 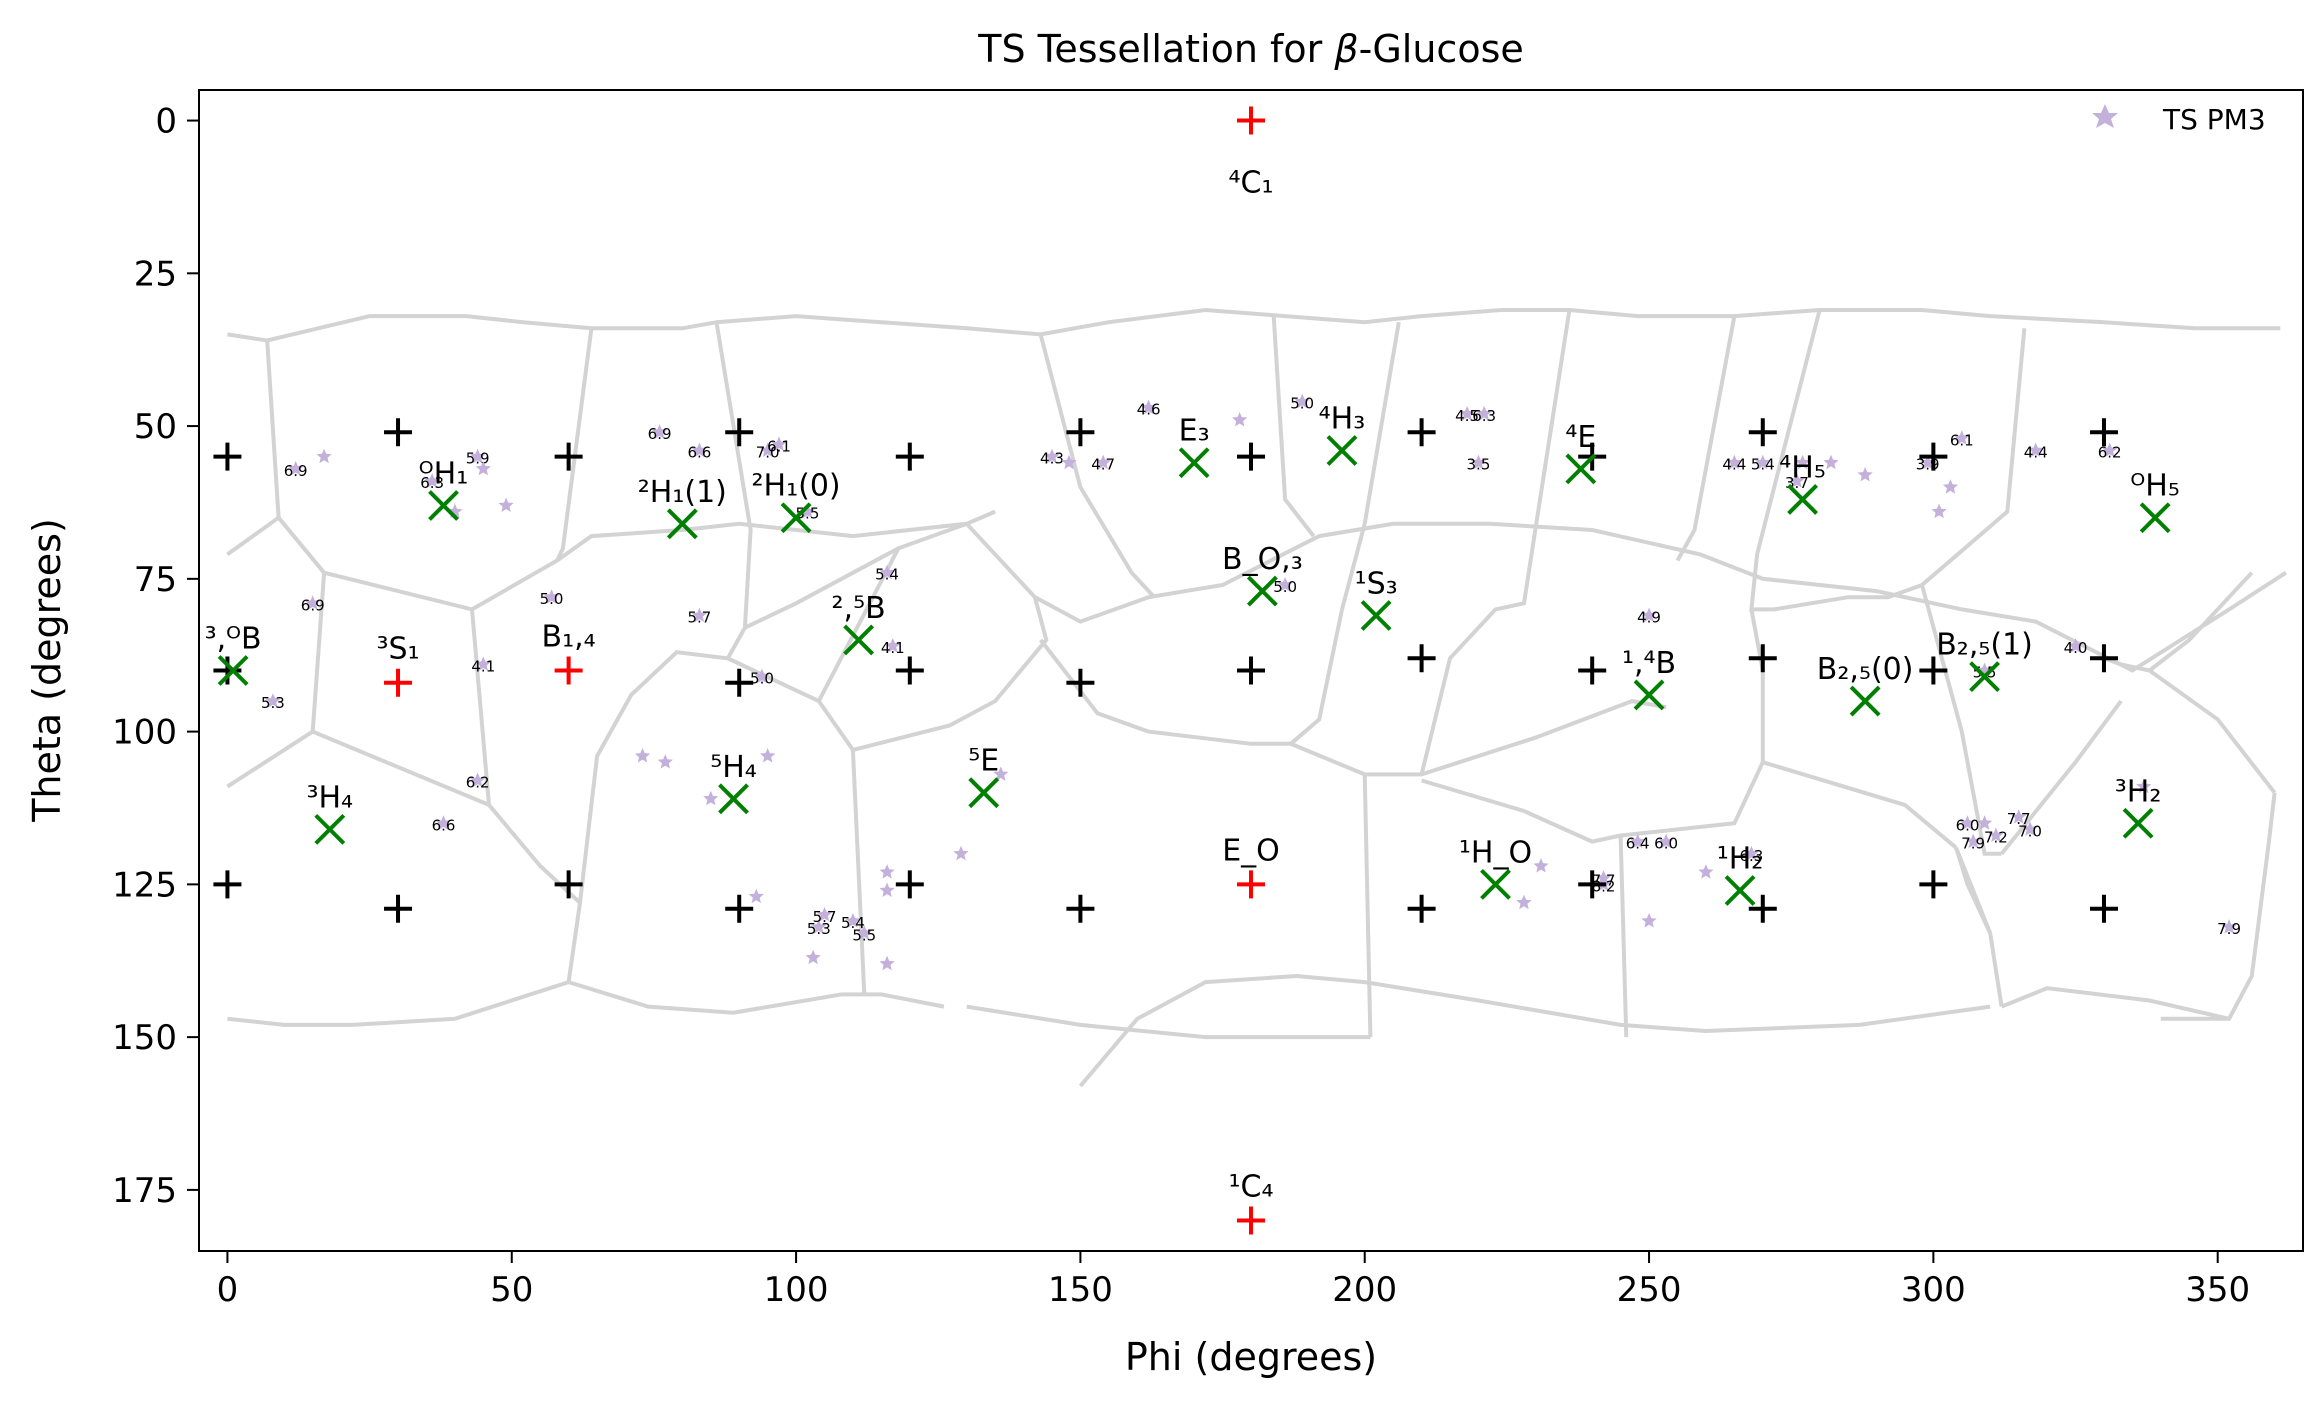 What do you see at coordinates (144, 1038) in the screenshot?
I see `y-tick-label: 150` at bounding box center [144, 1038].